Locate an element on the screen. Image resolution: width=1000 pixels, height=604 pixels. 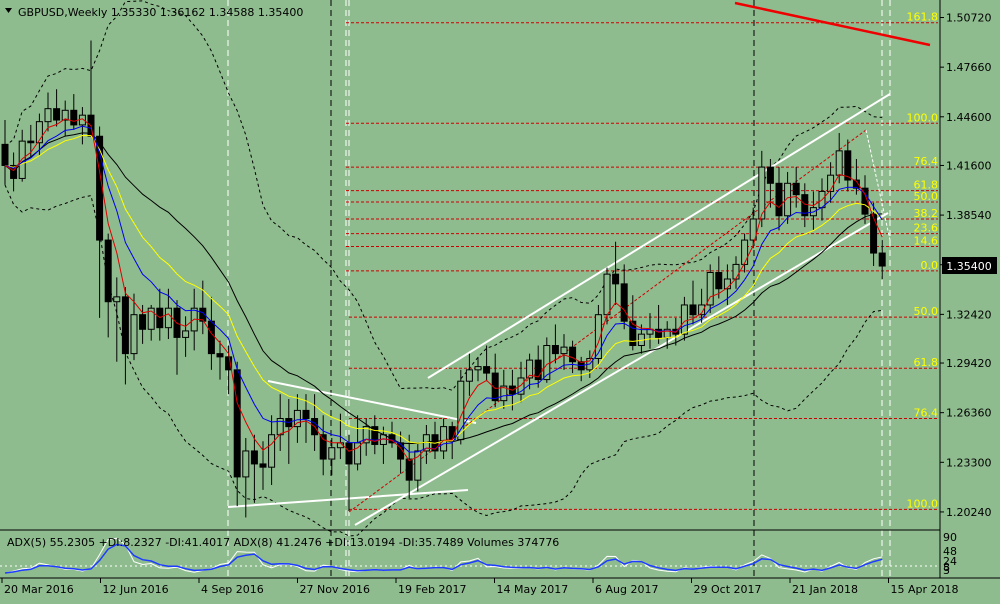
fibonacci-label: 50.0 is located at coordinates (926, 196).